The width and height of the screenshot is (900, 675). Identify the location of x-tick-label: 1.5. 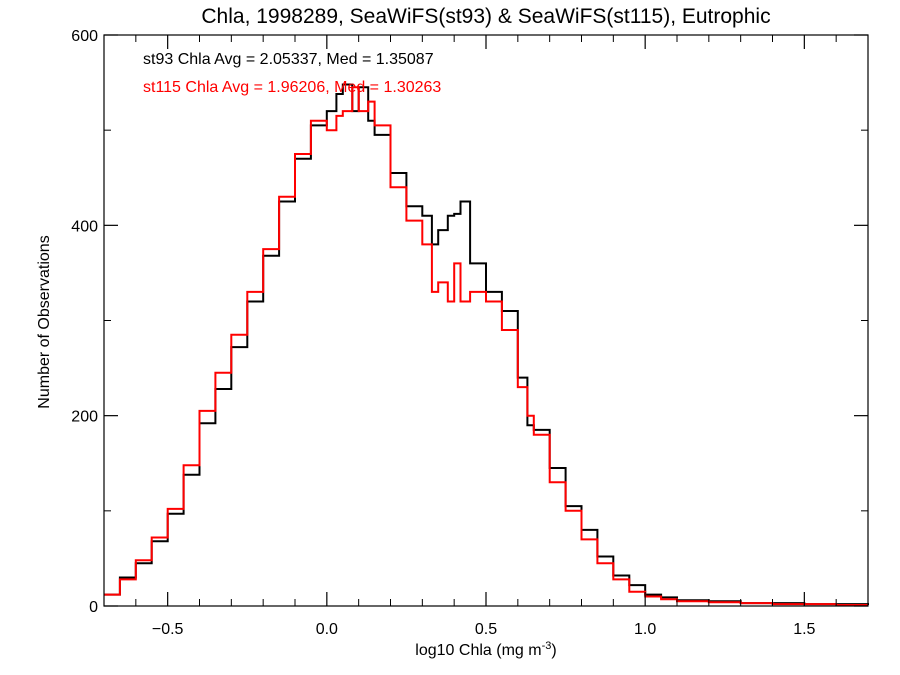
(804, 629).